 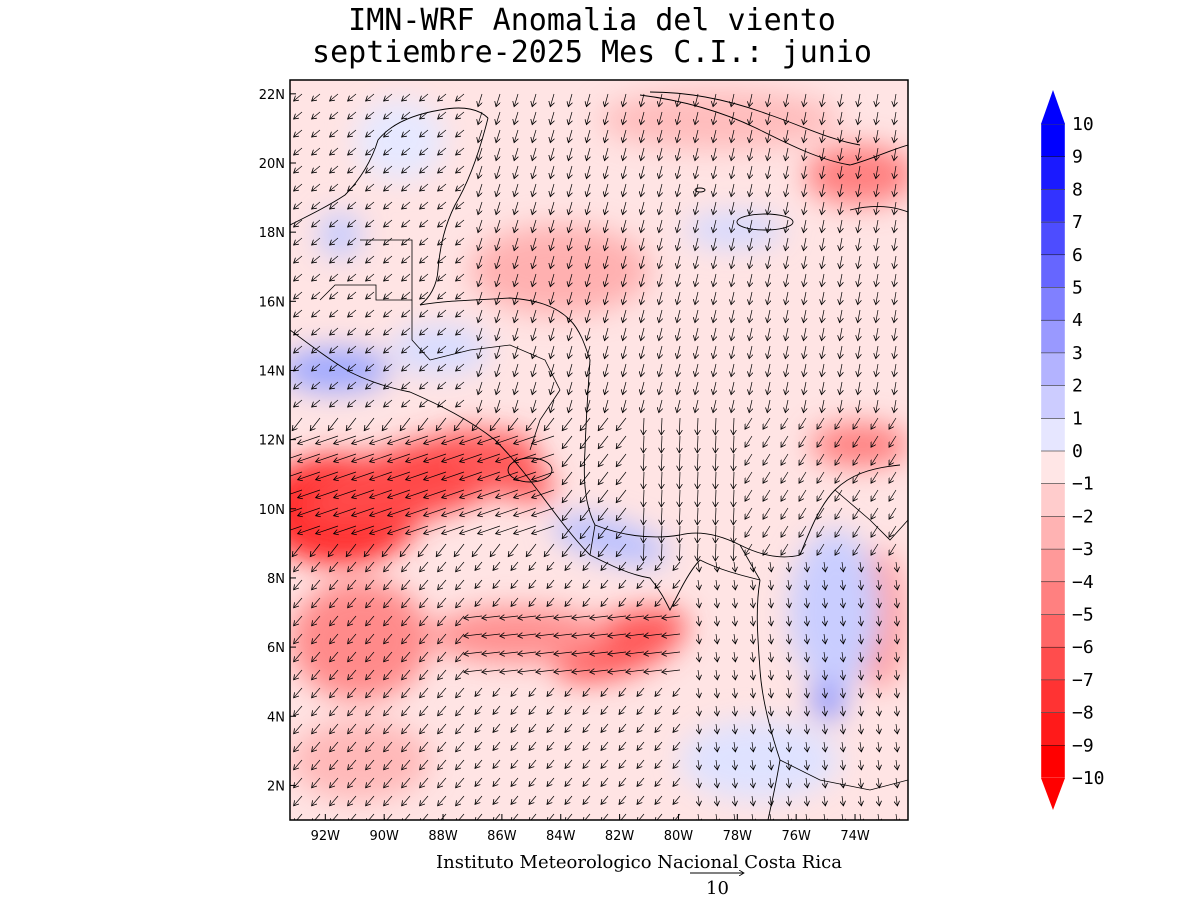 What do you see at coordinates (1083, 745) in the screenshot?
I see `colorbar-label: −9` at bounding box center [1083, 745].